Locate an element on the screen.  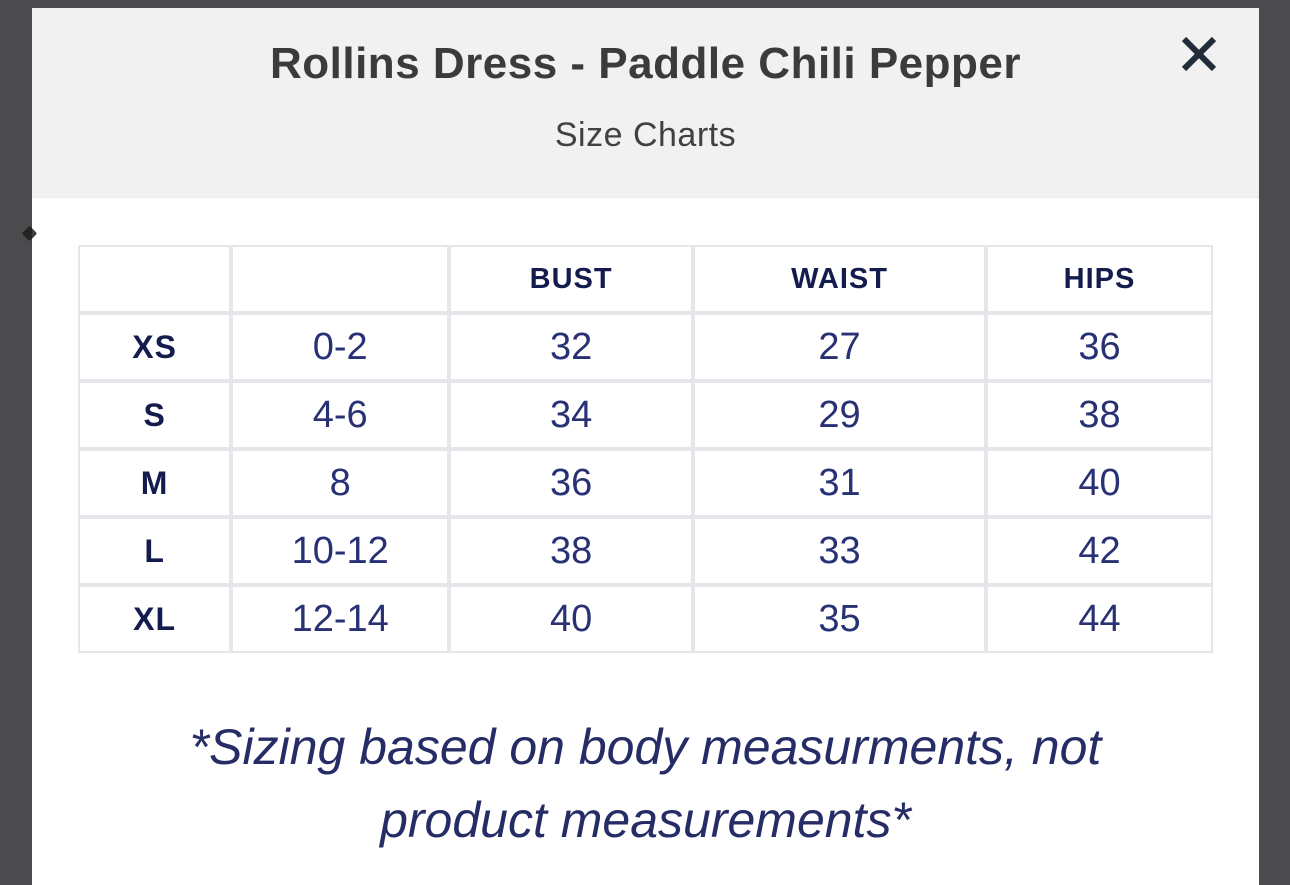
table-row-m: M 8 36 31 40 is located at coordinates (645, 483).